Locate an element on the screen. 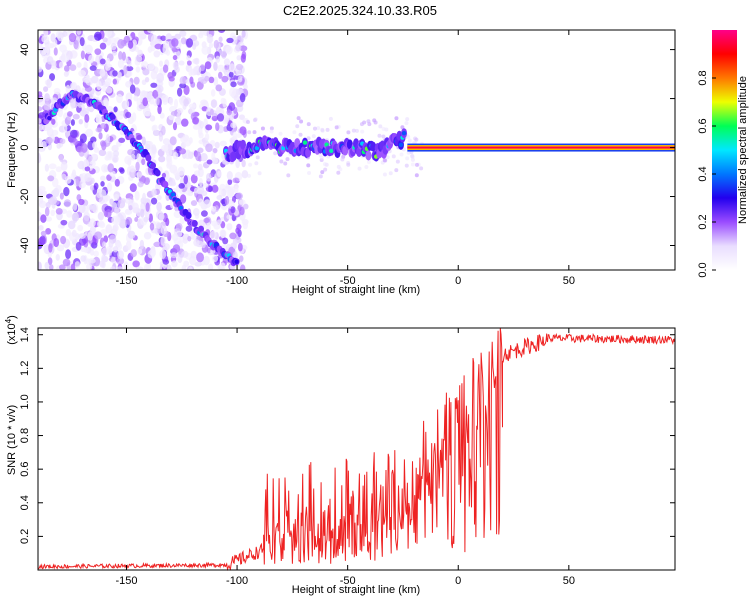 This screenshot has width=750, height=600. y-tick-label: 0.6 is located at coordinates (25, 469).